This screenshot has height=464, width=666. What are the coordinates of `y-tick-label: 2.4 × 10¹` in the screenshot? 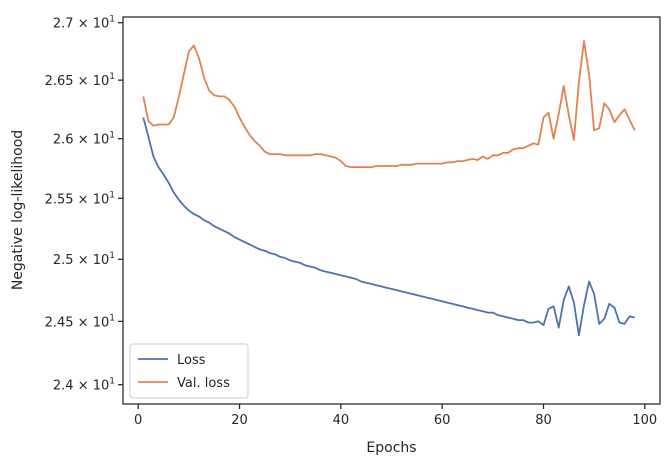 It's located at (84, 385).